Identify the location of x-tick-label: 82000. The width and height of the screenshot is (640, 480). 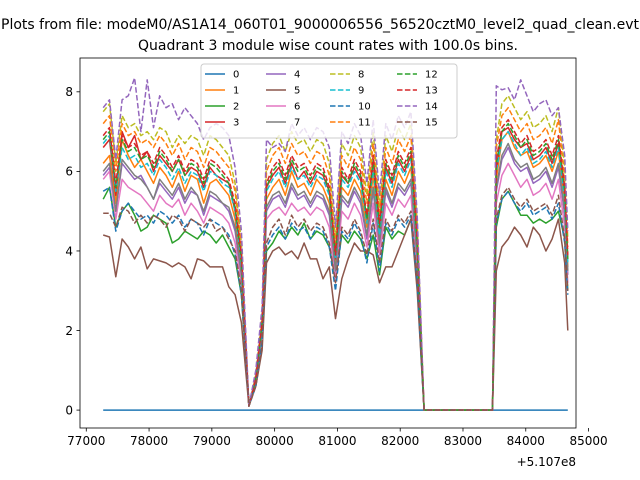
(400, 441).